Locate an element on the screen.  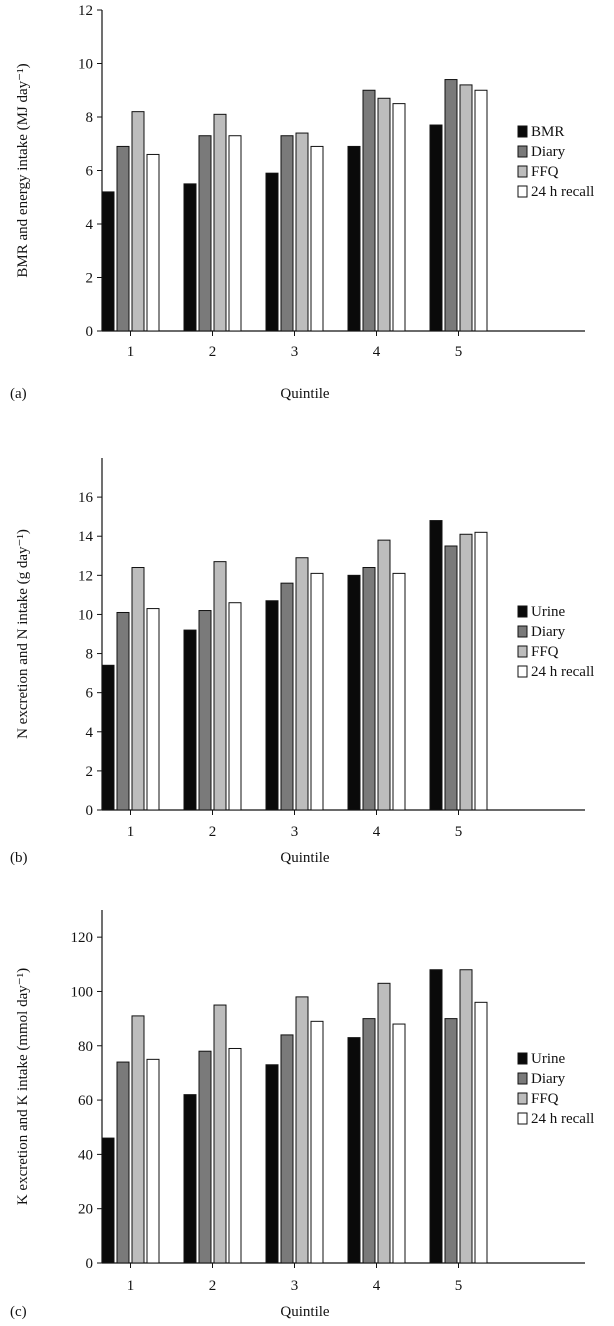
y-tick-label: 14 is located at coordinates (86, 537).